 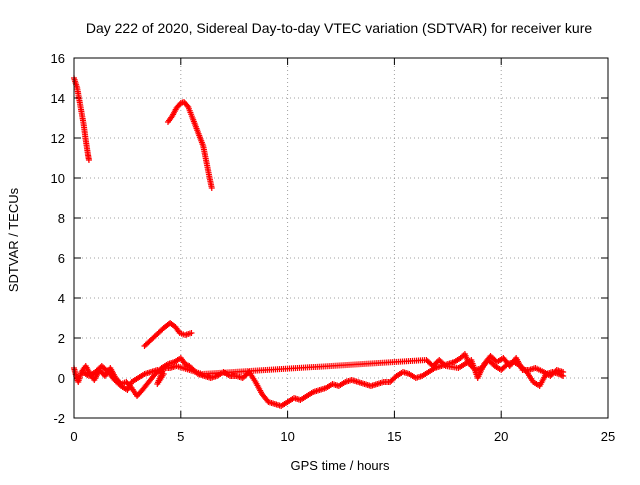 What do you see at coordinates (189, 145) in the screenshot?
I see `series-segment-b` at bounding box center [189, 145].